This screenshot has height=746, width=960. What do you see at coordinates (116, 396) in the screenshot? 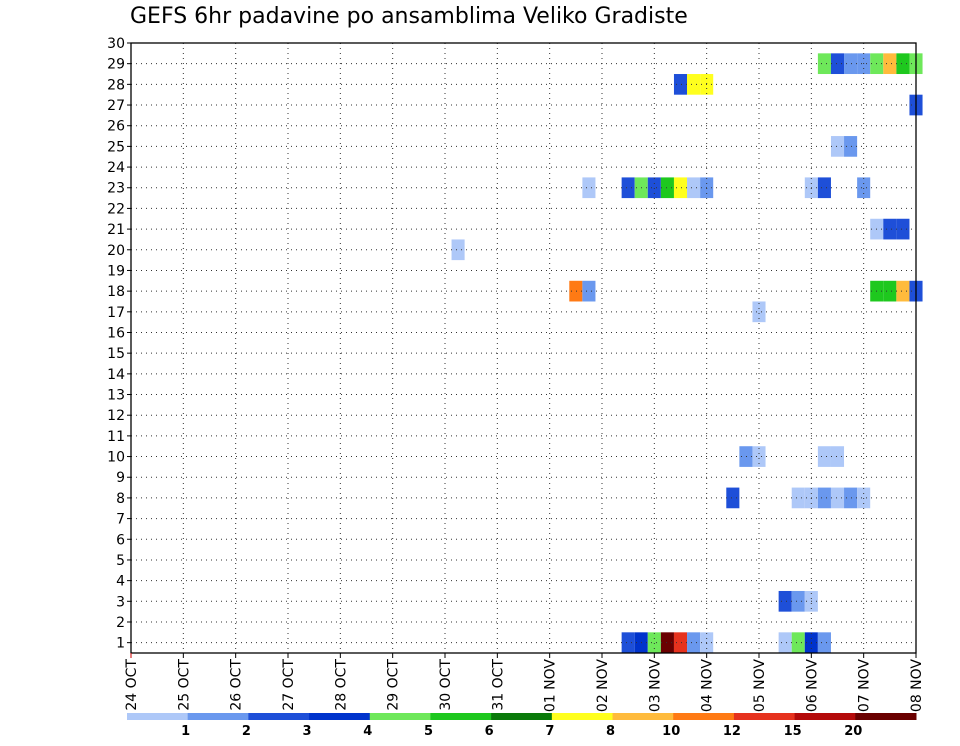
I see `y-tick-label: 13` at bounding box center [116, 396].